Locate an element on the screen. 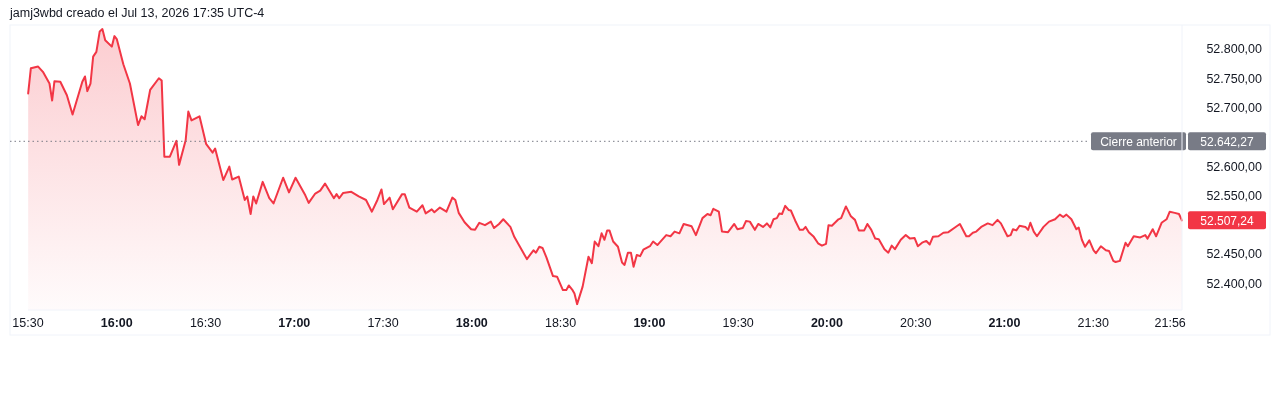 The height and width of the screenshot is (394, 1280). x-tick-label: 16:30 is located at coordinates (205, 323).